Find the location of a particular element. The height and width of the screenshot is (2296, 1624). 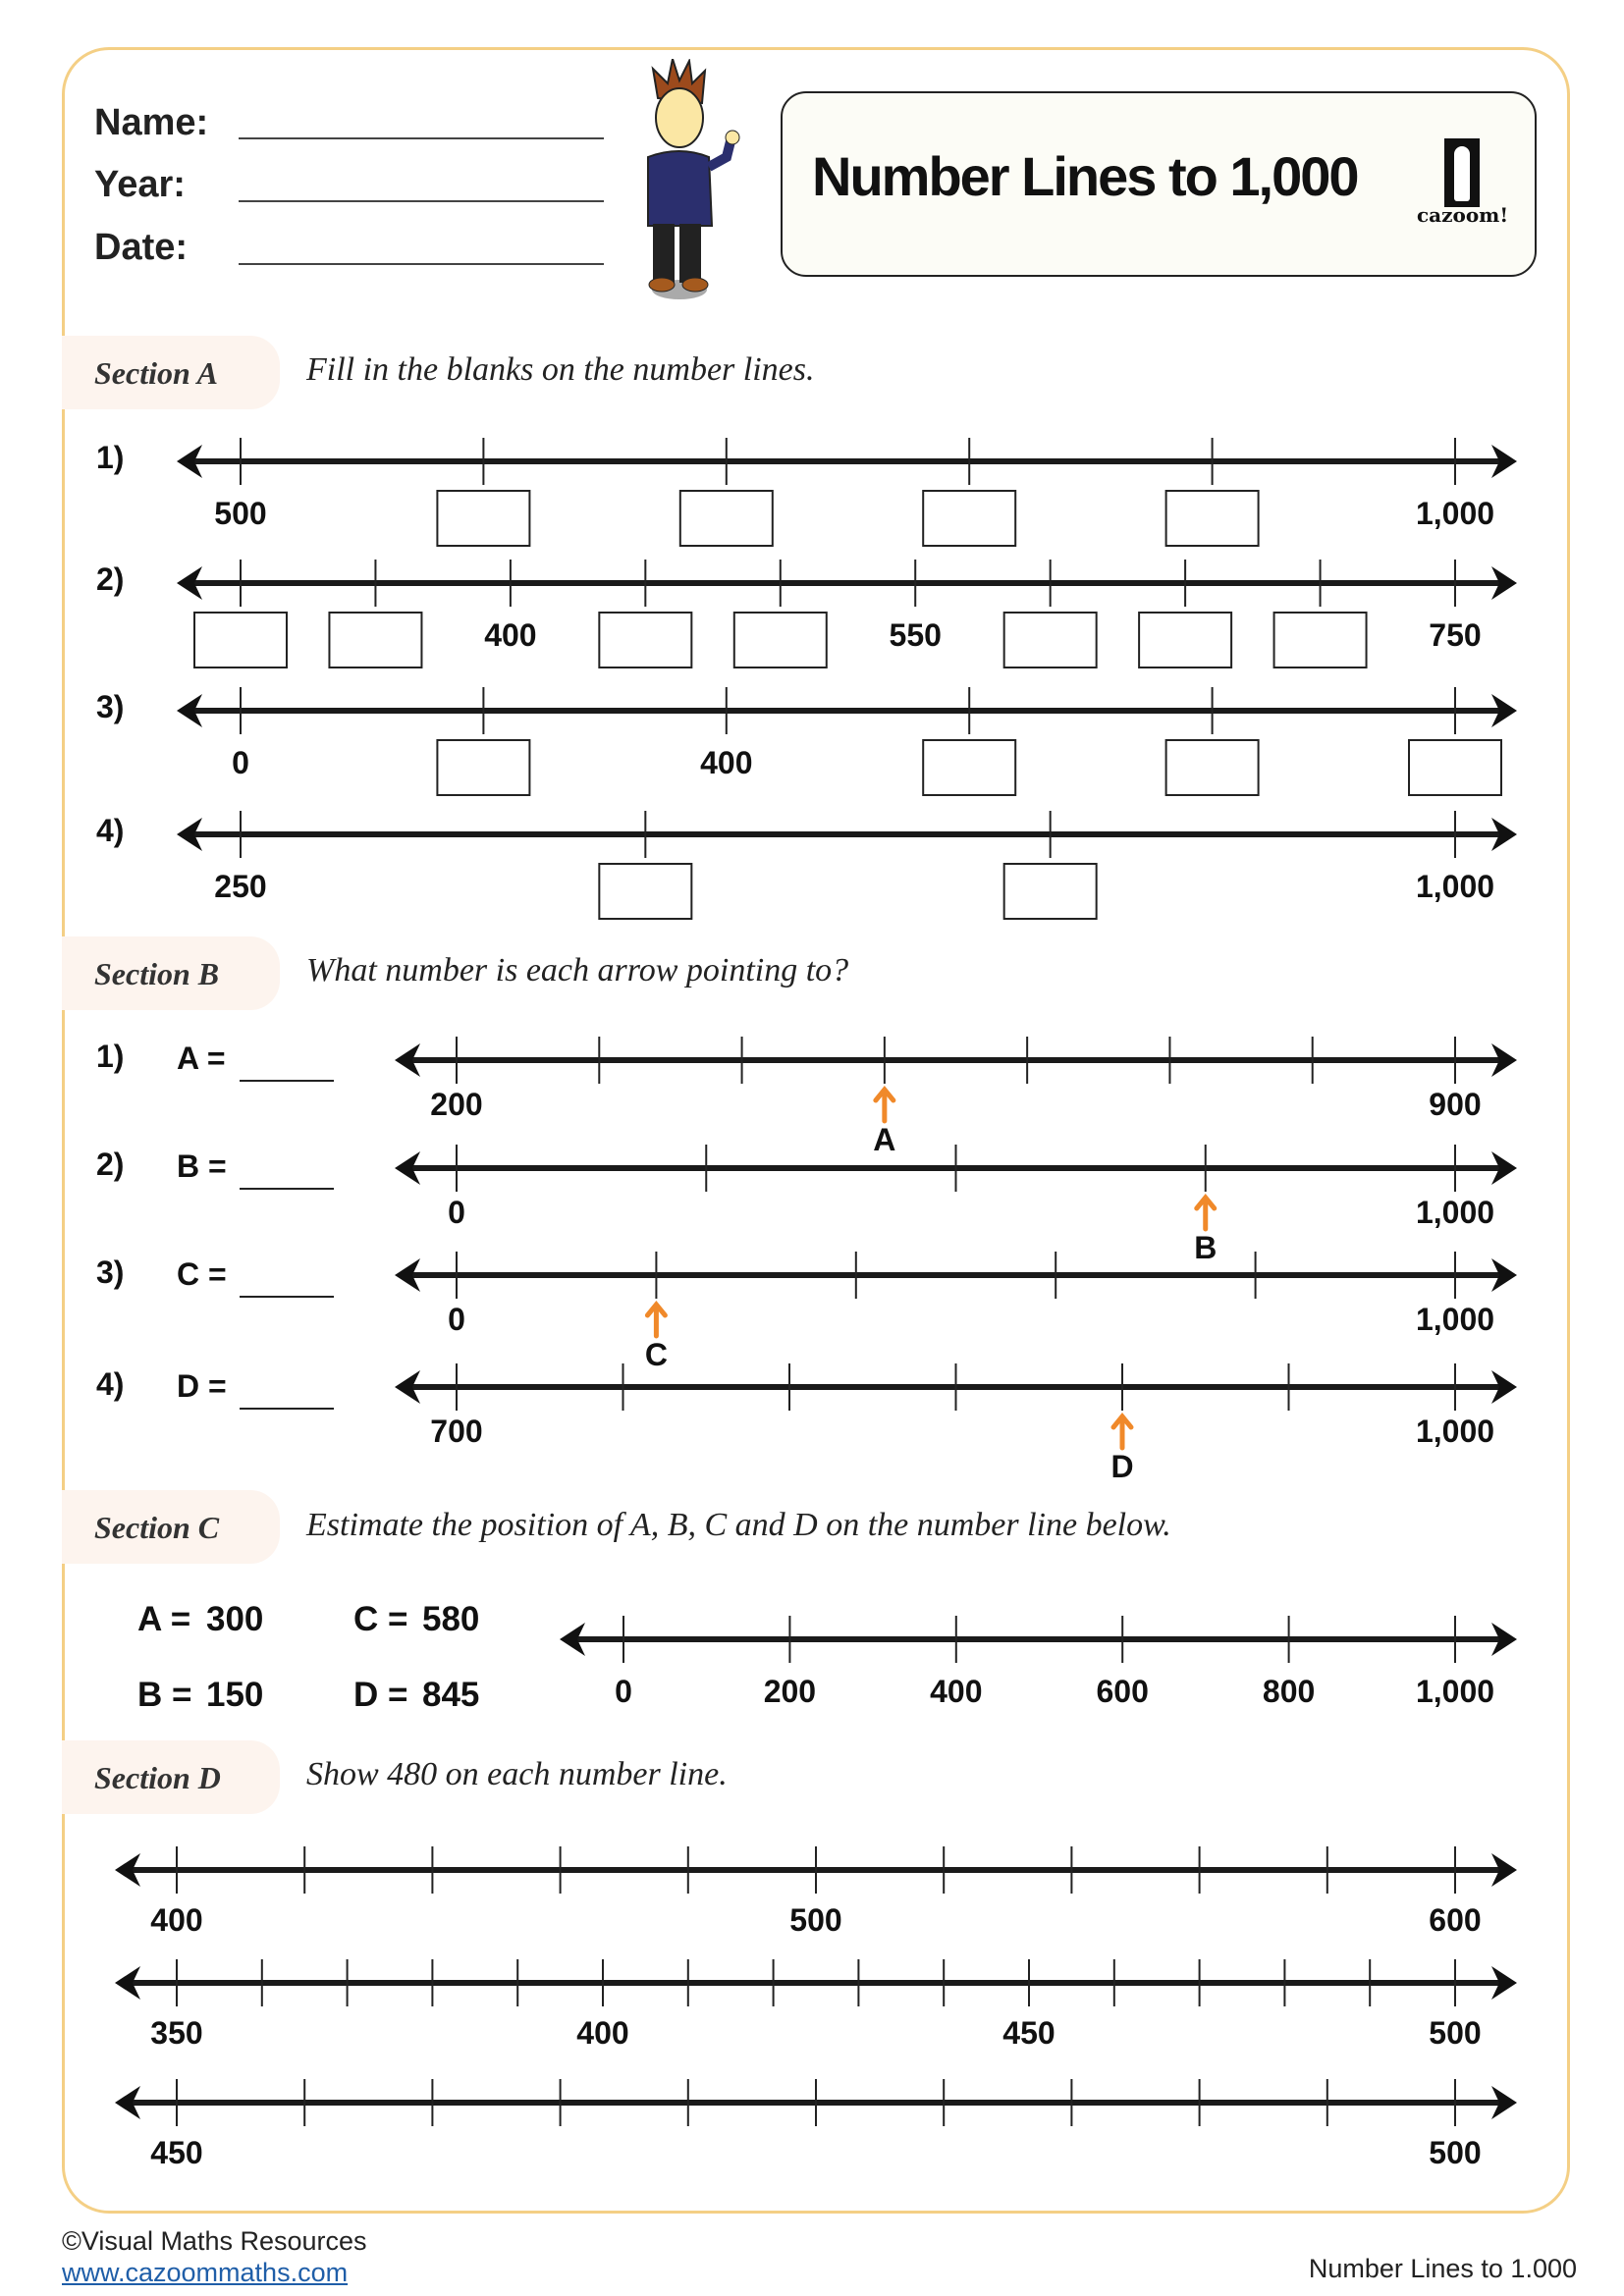

cazoom-logo: cazoom! is located at coordinates (1462, 183).